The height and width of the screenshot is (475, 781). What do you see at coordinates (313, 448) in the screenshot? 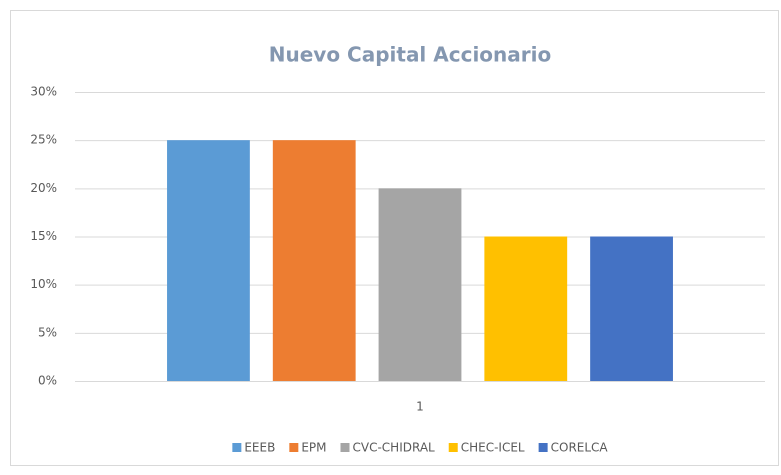
I see `legend-label: EPM` at bounding box center [313, 448].